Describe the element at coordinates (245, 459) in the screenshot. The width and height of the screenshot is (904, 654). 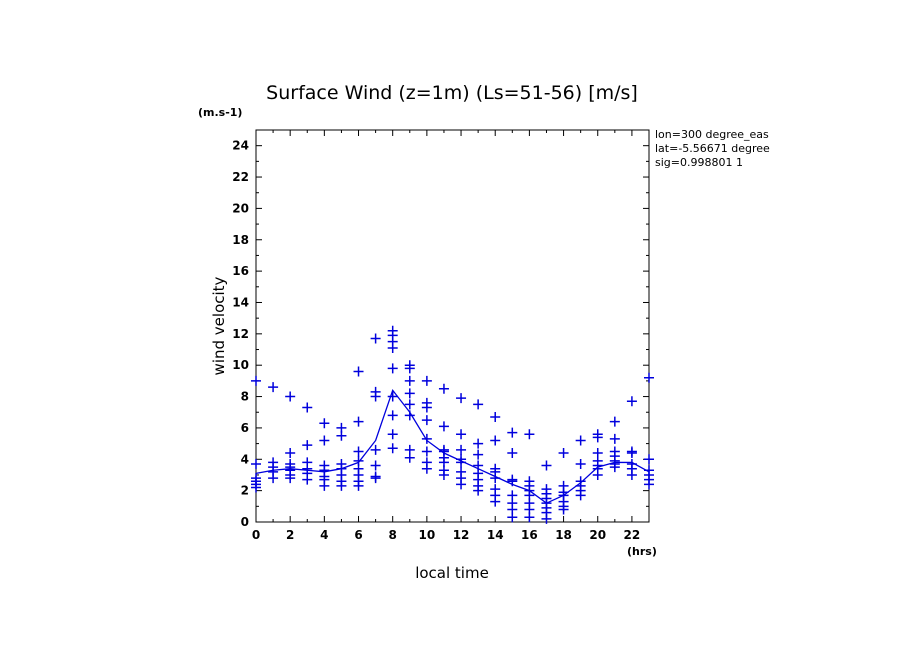
I see `y-tick-label: 4` at that location.